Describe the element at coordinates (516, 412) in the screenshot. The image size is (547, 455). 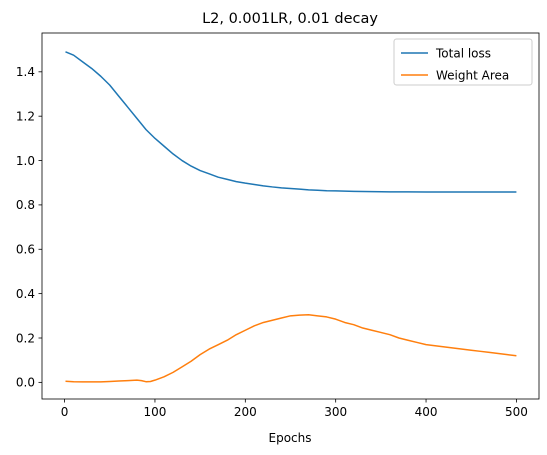
I see `x-tick-label: 500` at that location.